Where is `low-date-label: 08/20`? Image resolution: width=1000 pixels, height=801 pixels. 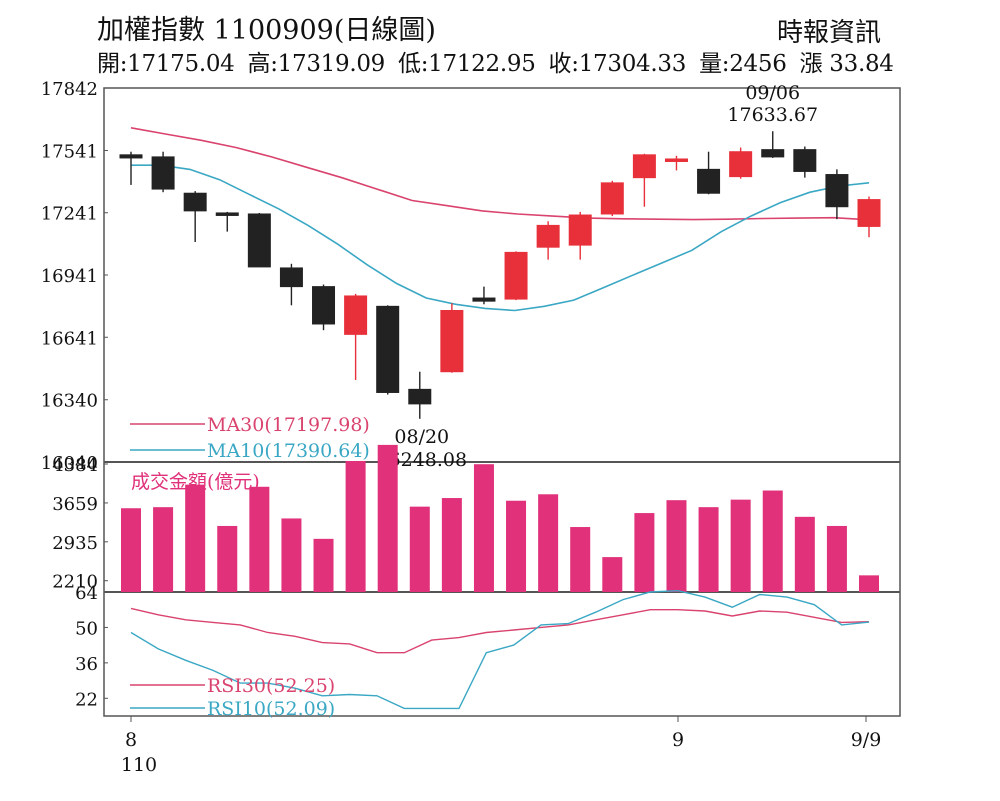
low-date-label: 08/20 is located at coordinates (421, 437).